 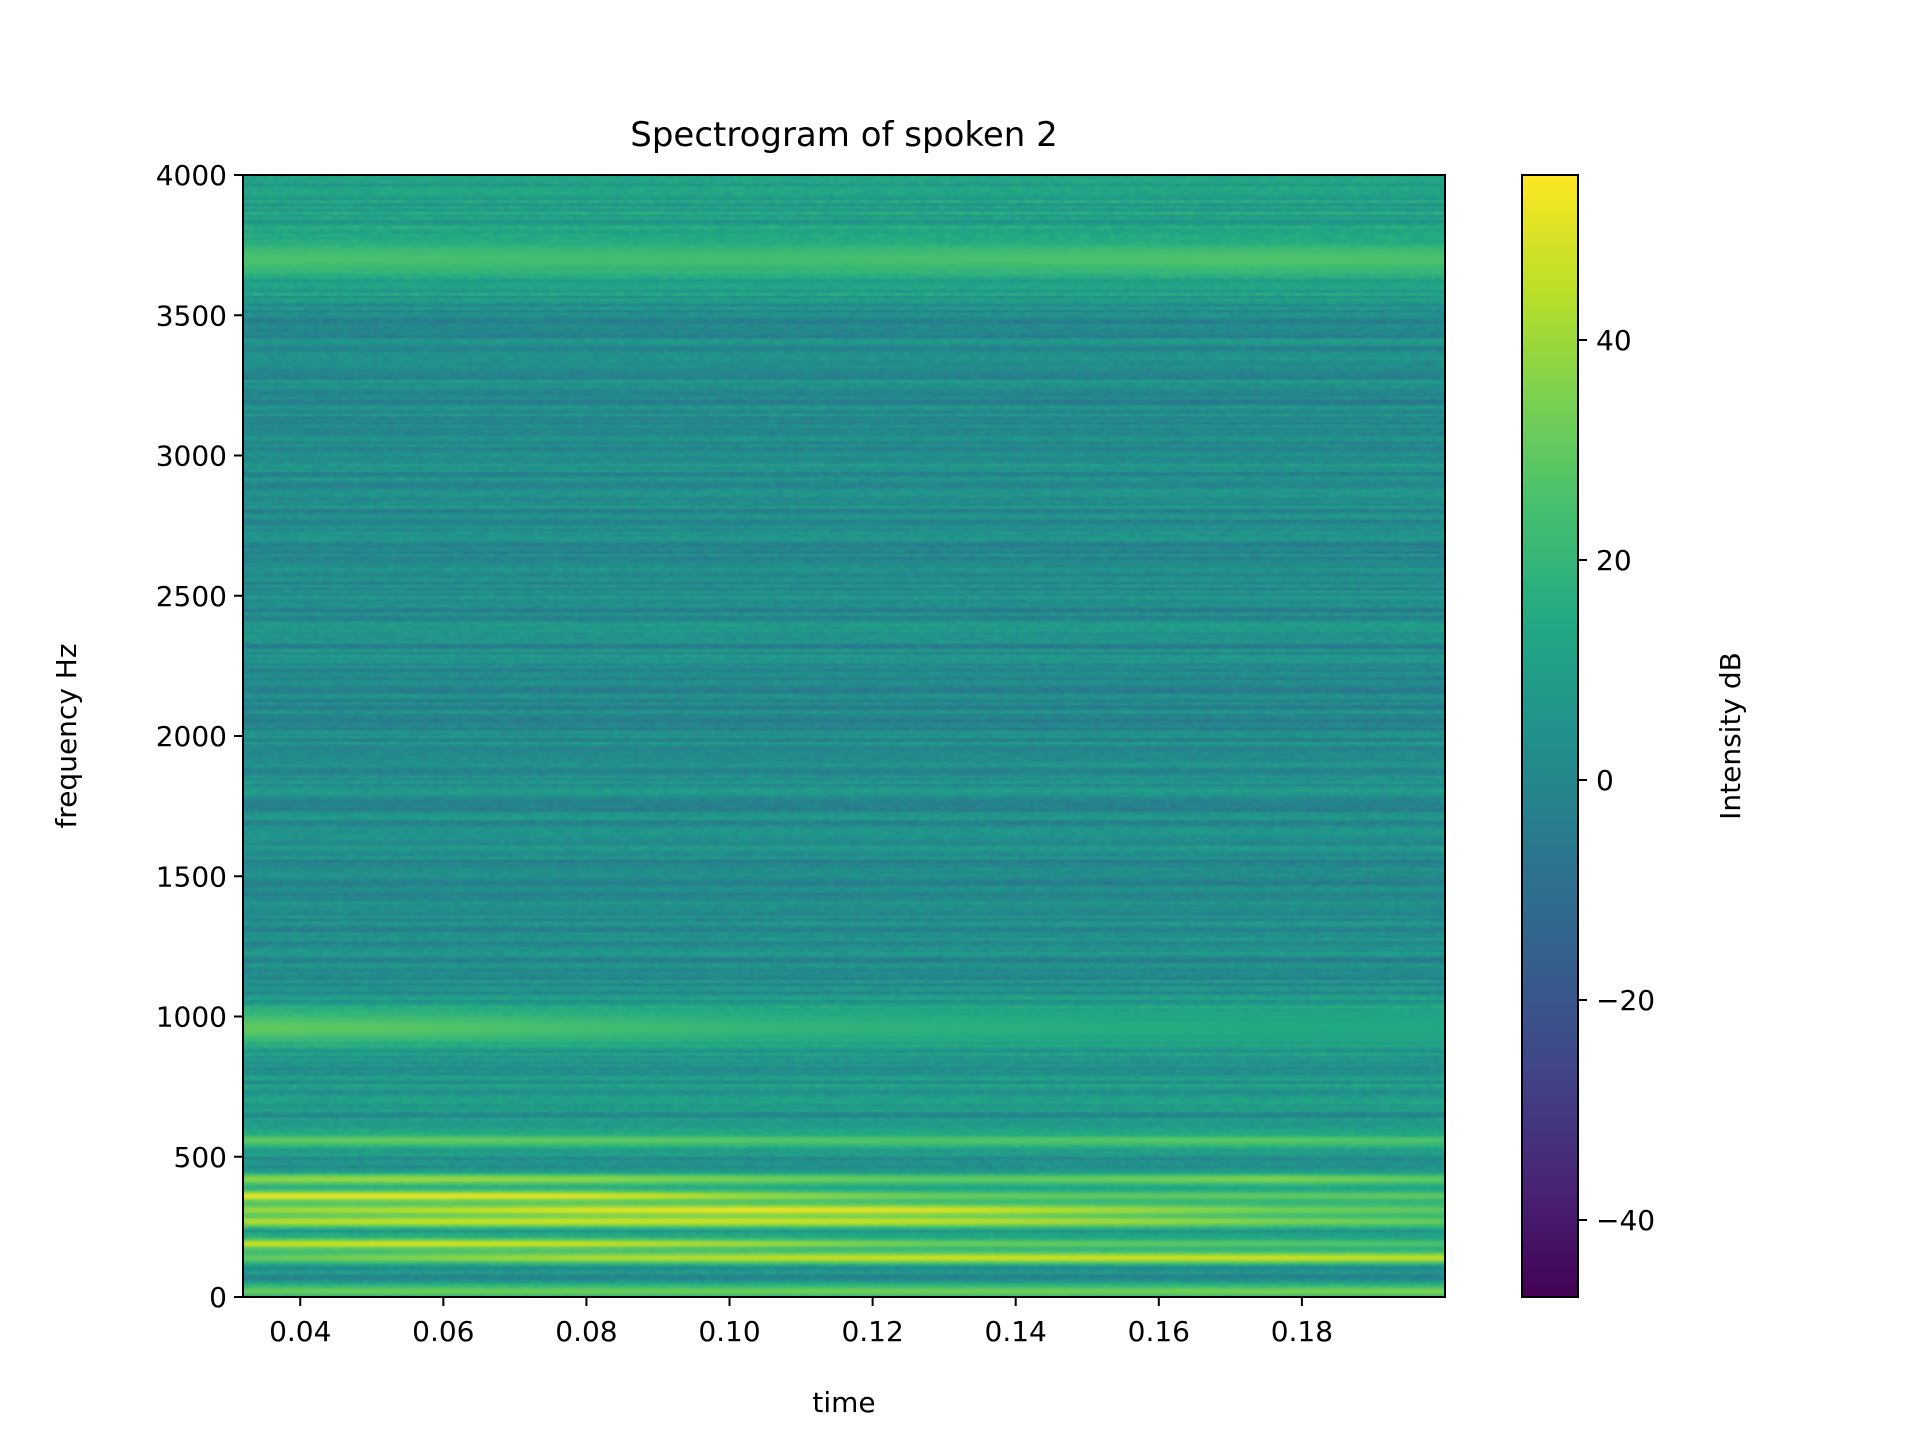 I want to click on y-axis-ticks: 0 500 1000 1500 2000 2500 3000 3500 4000, so click(x=199, y=736).